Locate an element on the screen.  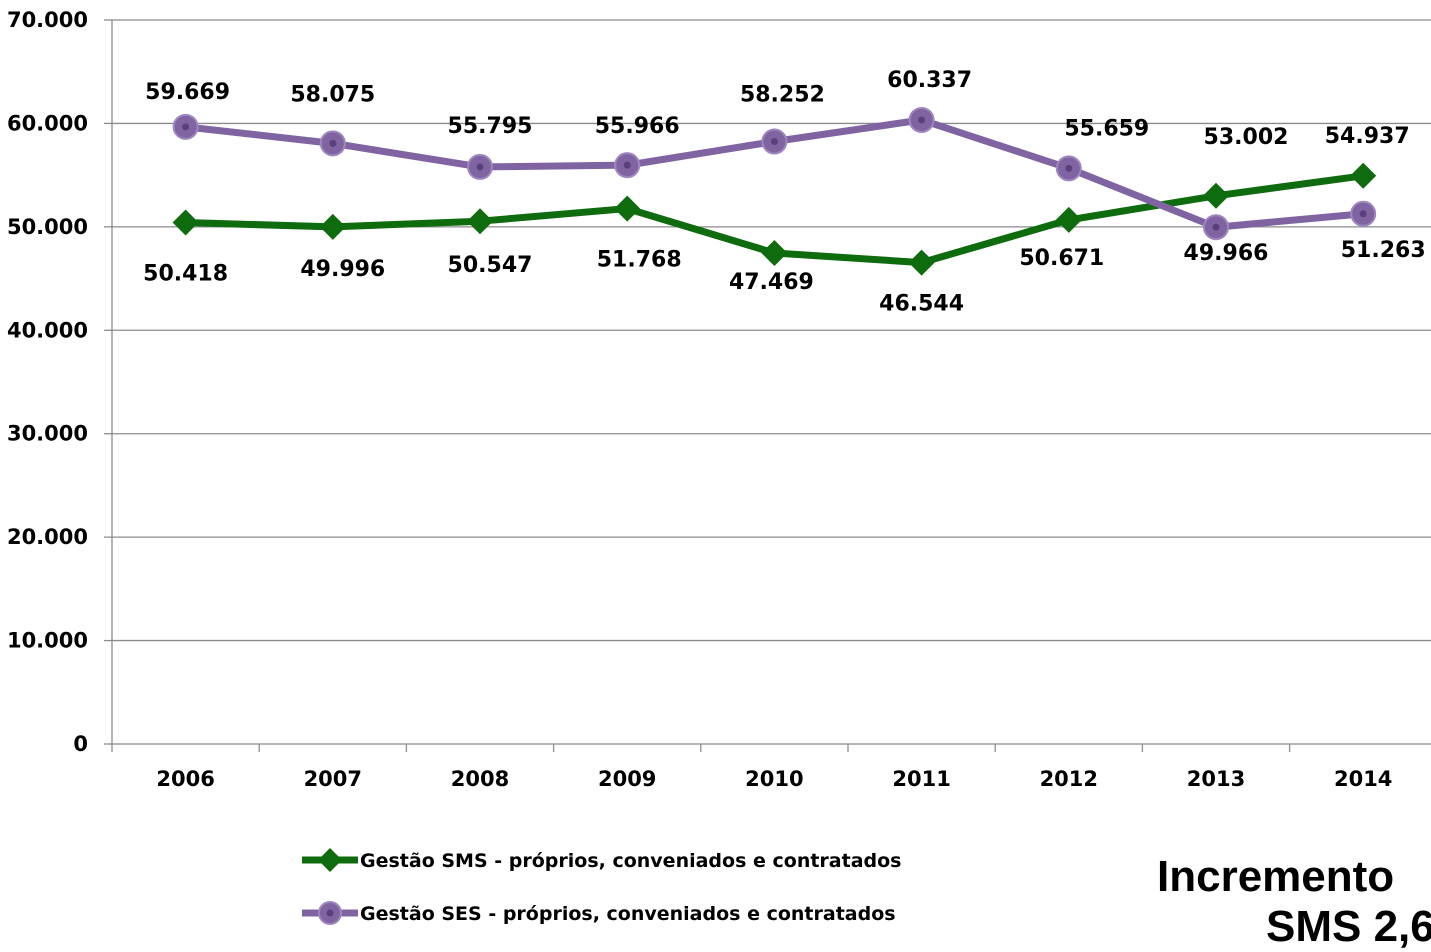
x-tick-label: 2006 is located at coordinates (185, 779).